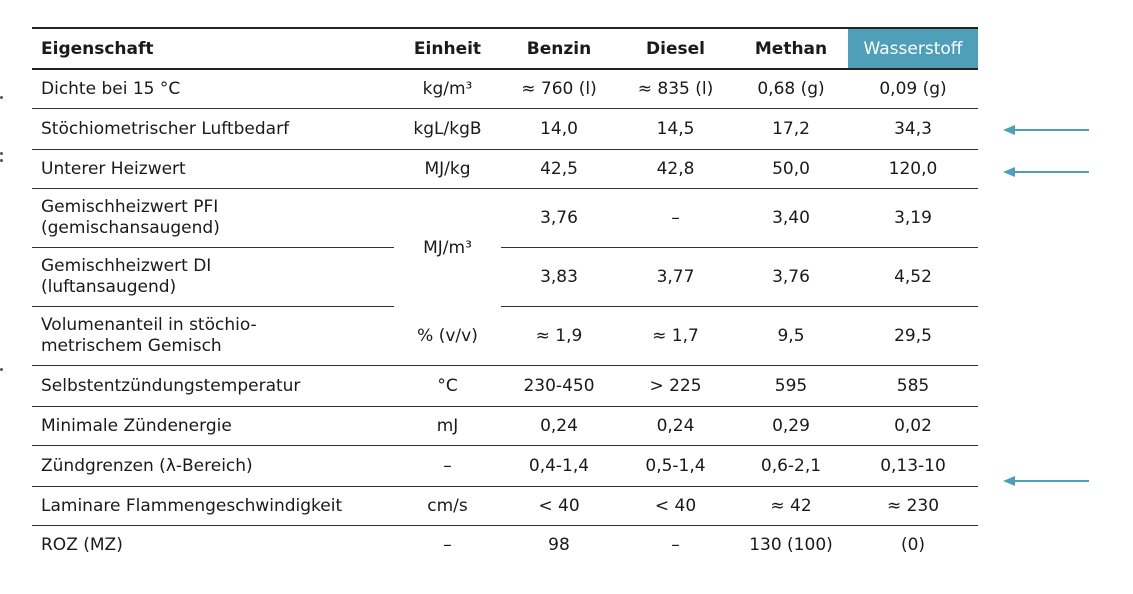  Describe the element at coordinates (447, 129) in the screenshot. I see `unit-cell: kgL/kgB` at that location.